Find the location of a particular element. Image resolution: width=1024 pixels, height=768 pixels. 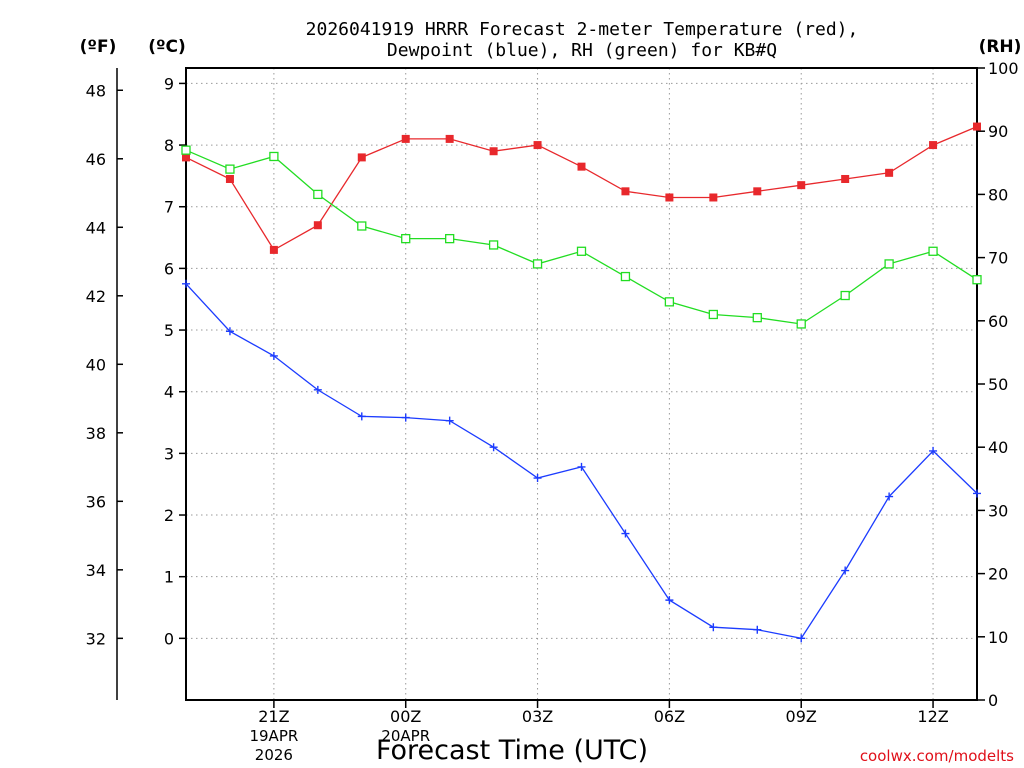

celsius-unit-label: (ºC) is located at coordinates (167, 47).